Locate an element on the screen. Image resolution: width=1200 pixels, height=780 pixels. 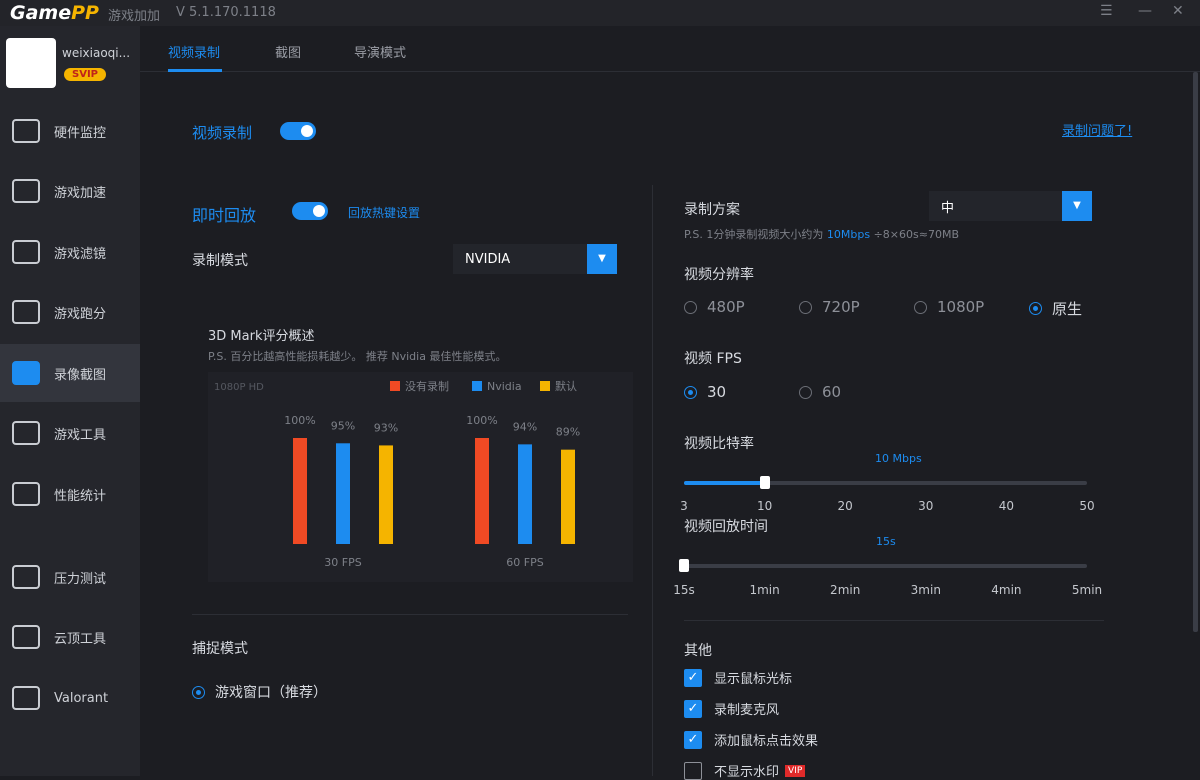
resolution-480p: 480P is located at coordinates (714, 307).